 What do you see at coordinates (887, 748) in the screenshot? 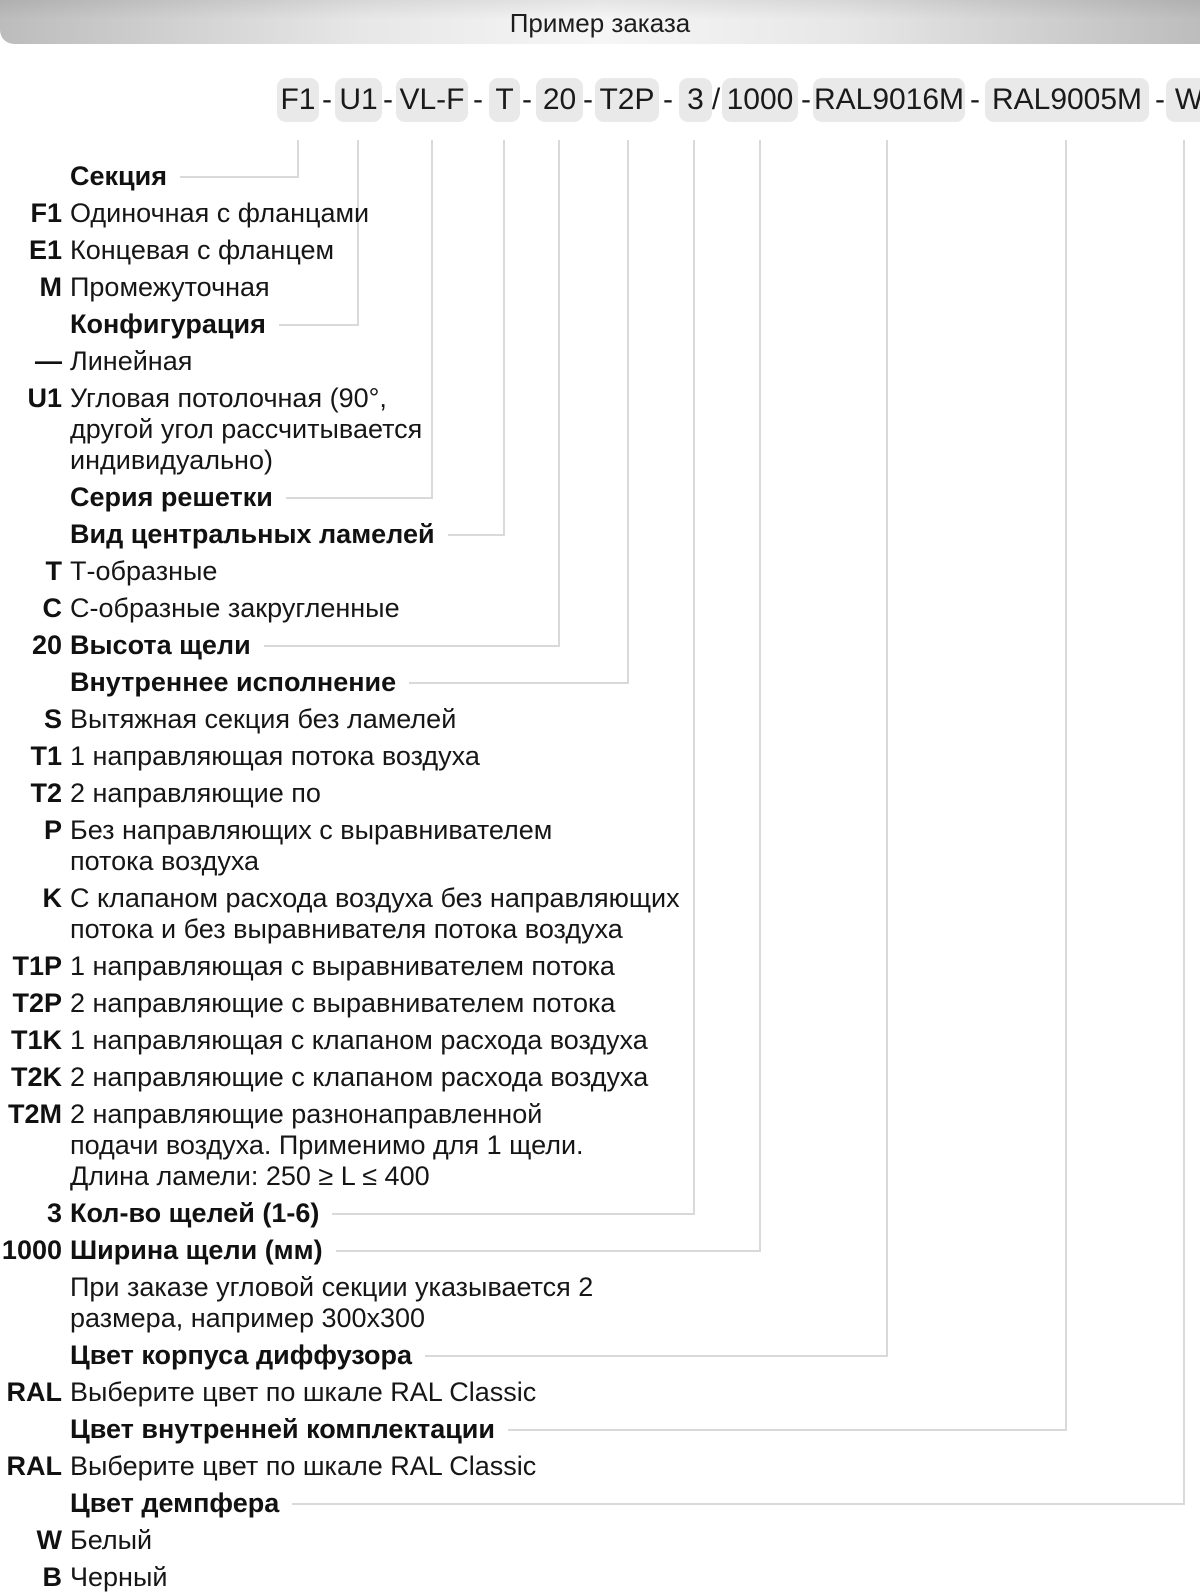
I see `connector-line-RAL9016M` at bounding box center [887, 748].